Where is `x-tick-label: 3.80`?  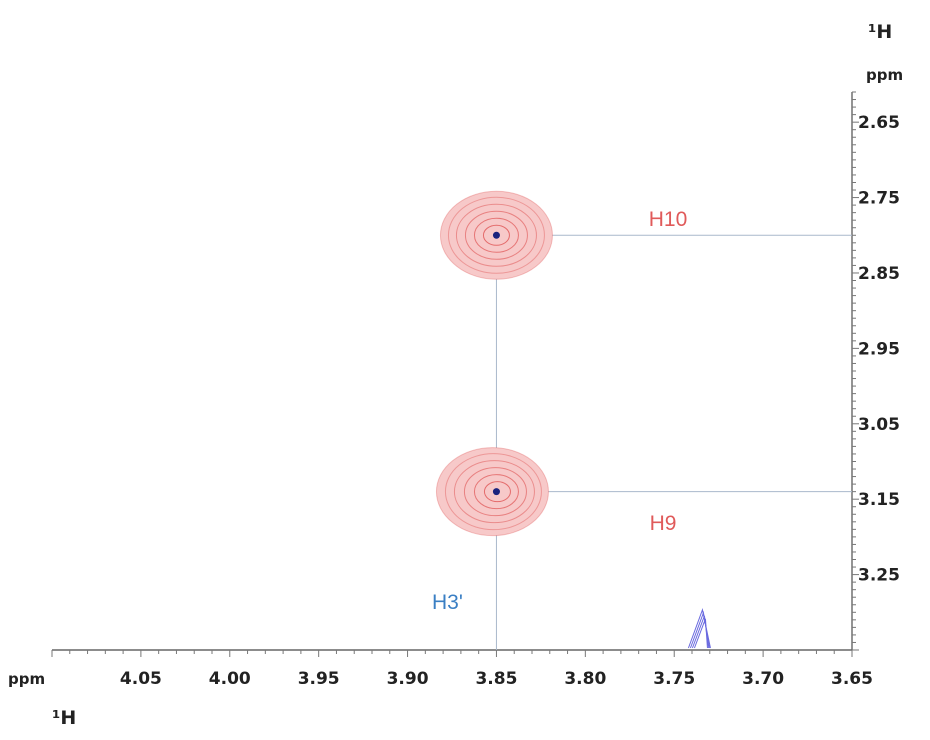 x-tick-label: 3.80 is located at coordinates (585, 679).